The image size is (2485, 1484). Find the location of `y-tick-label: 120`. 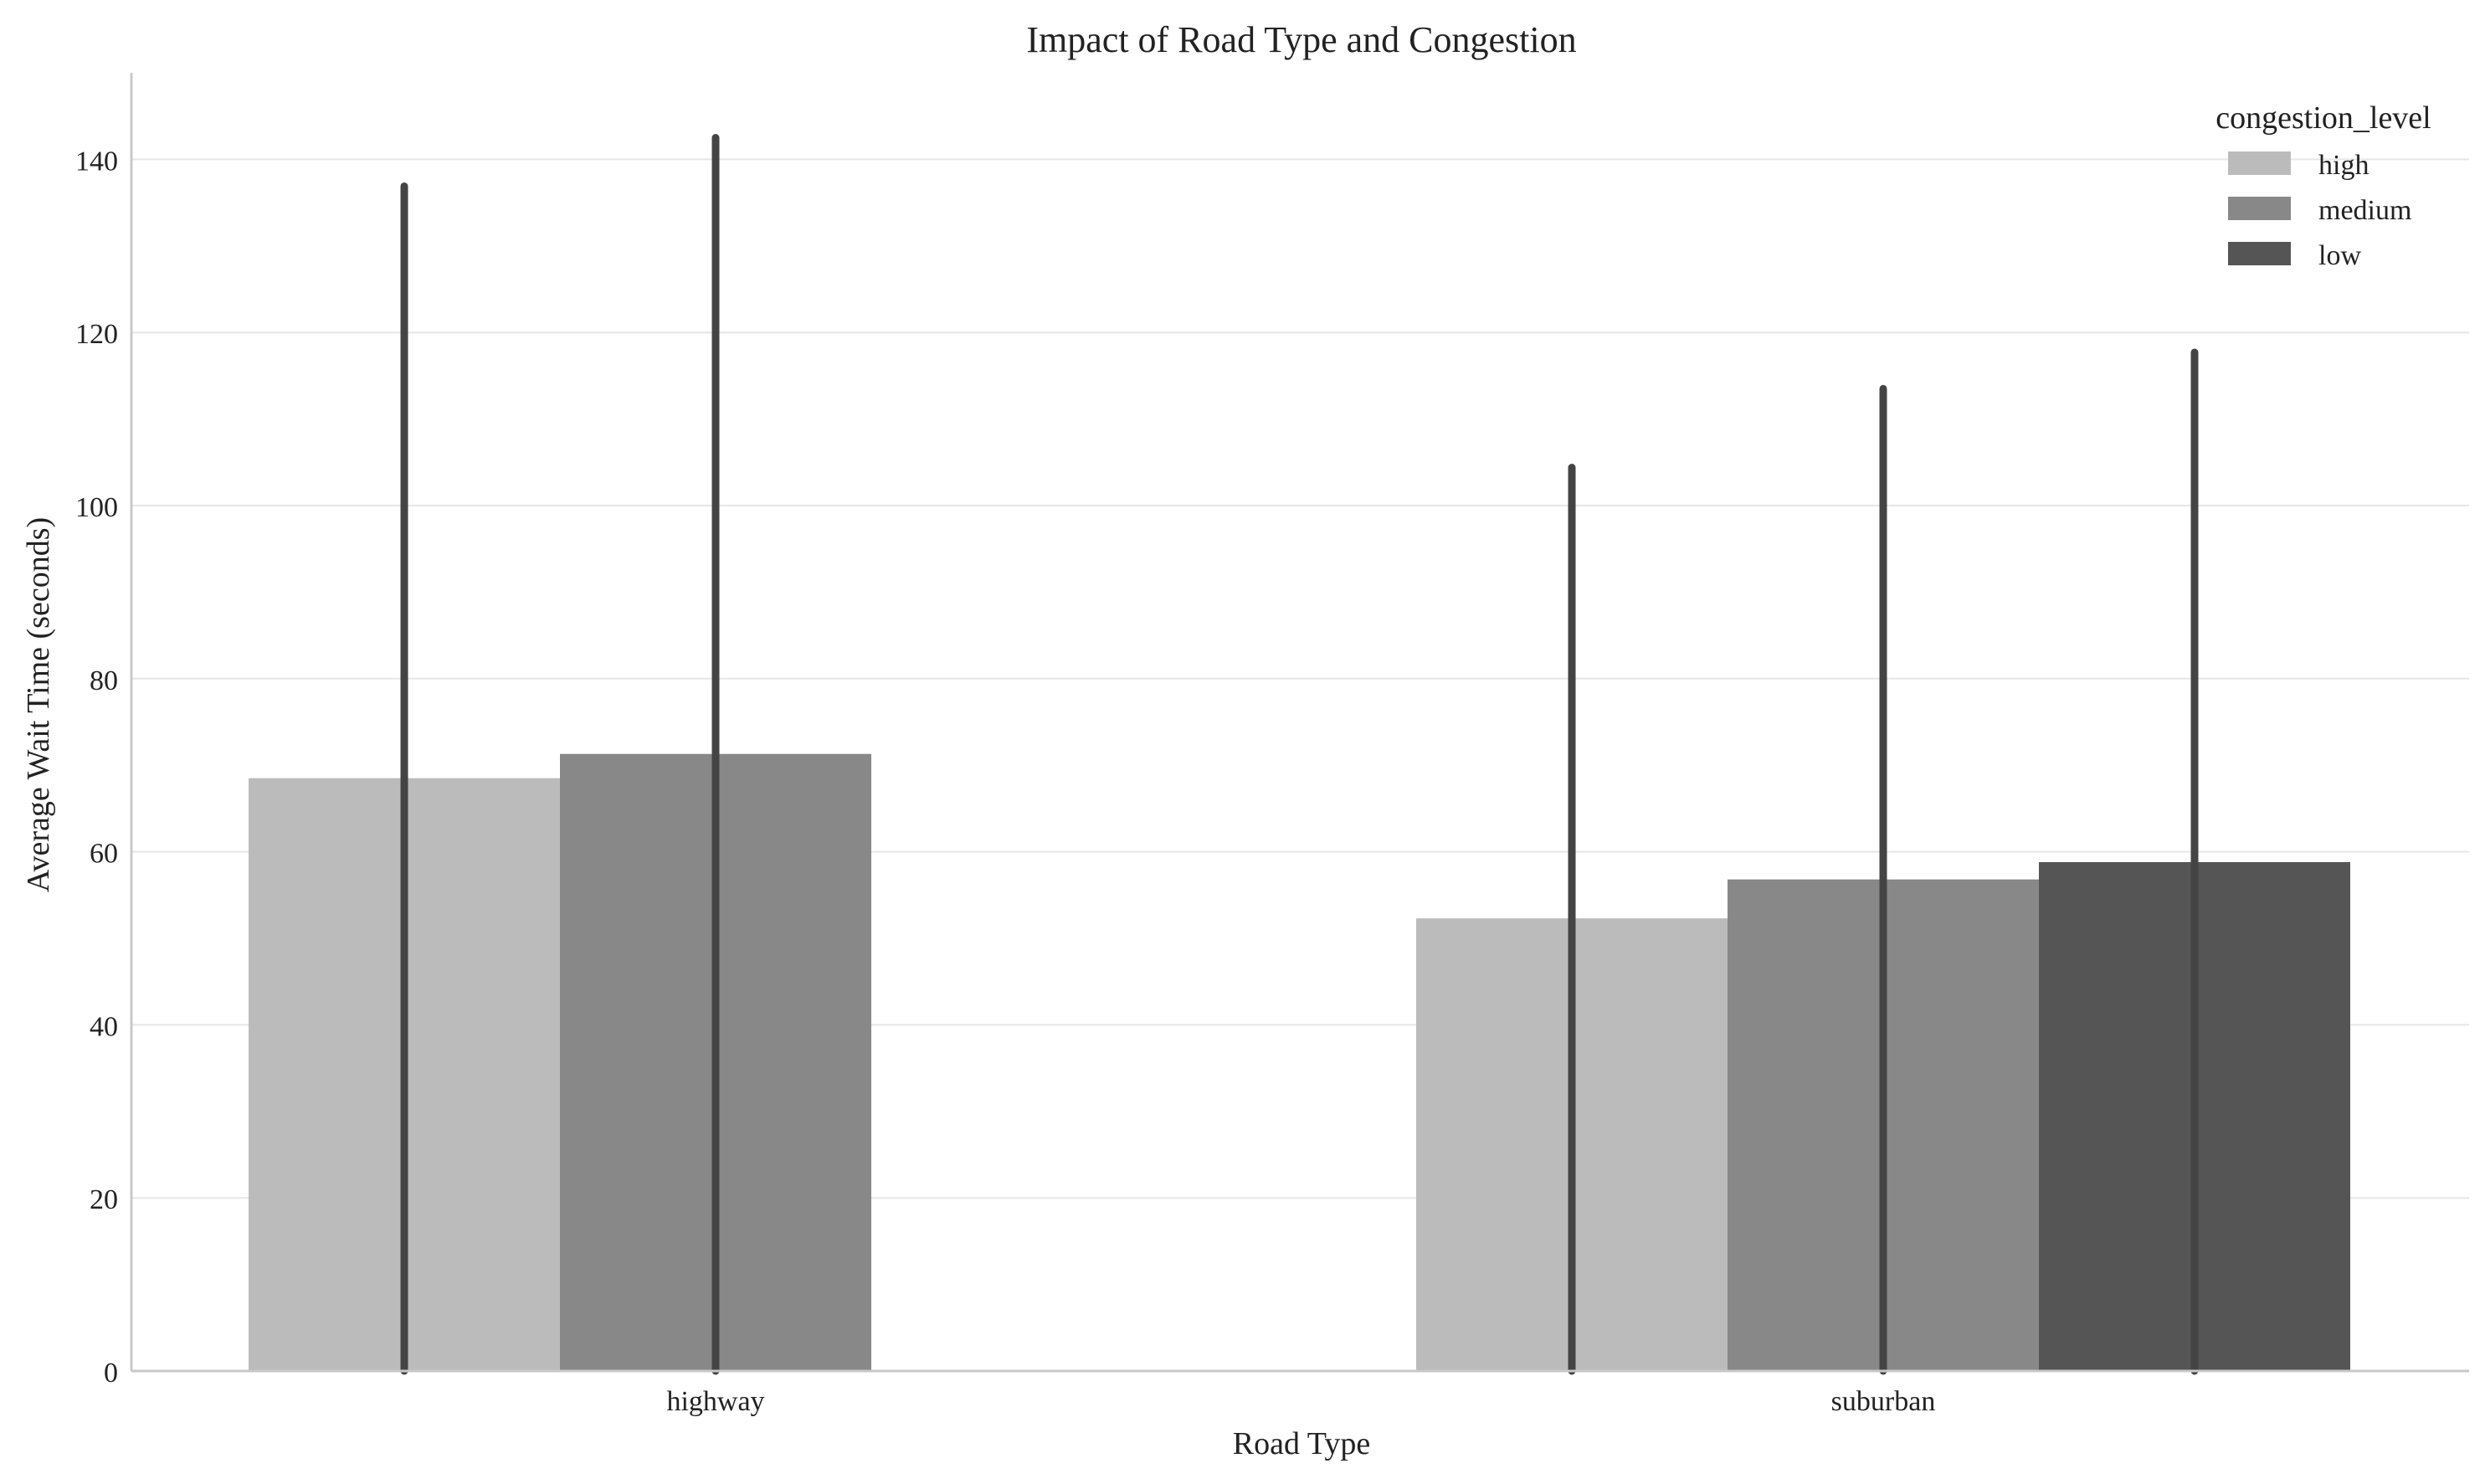

y-tick-label: 120 is located at coordinates (96, 335).